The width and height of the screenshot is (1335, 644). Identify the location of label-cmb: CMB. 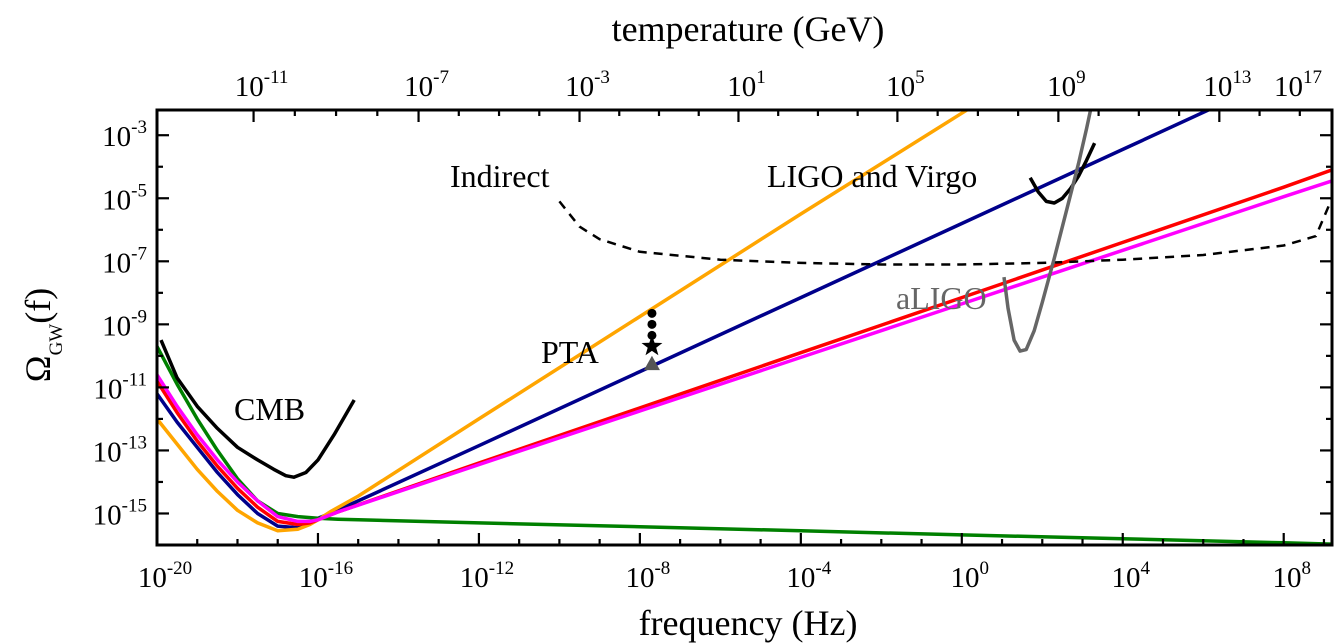
(269, 409).